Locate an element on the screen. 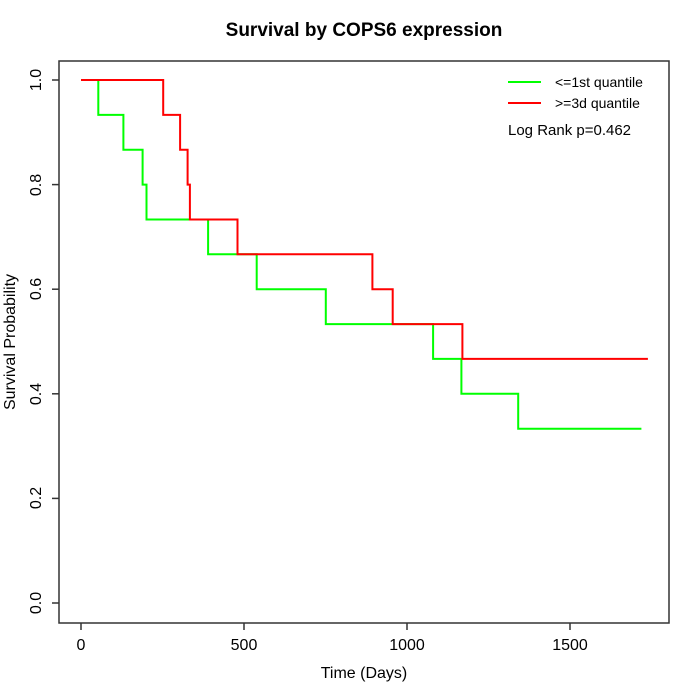 The image size is (700, 700). legend-line-green is located at coordinates (524, 81).